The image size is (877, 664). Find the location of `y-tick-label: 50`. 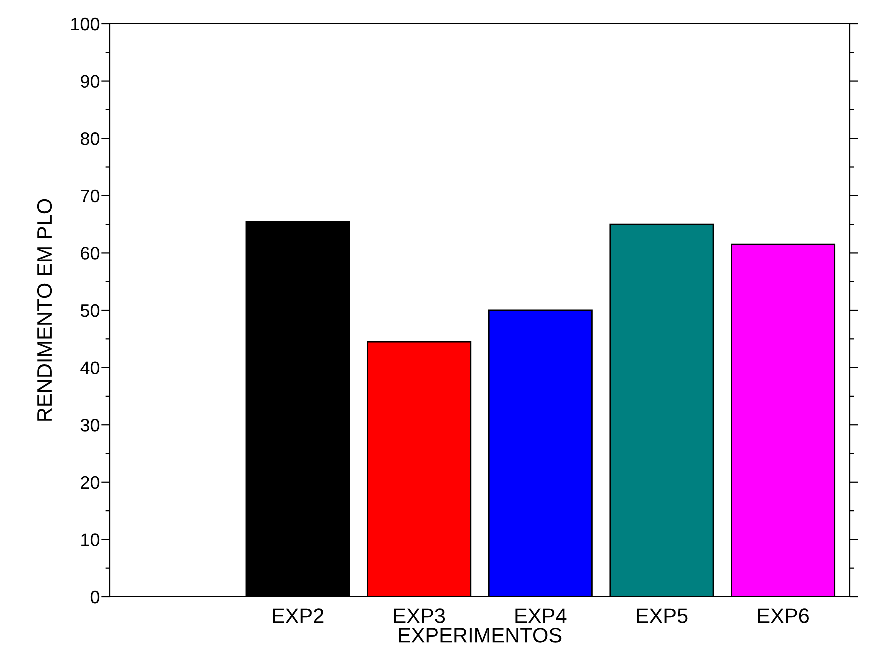

y-tick-label: 50 is located at coordinates (90, 311).